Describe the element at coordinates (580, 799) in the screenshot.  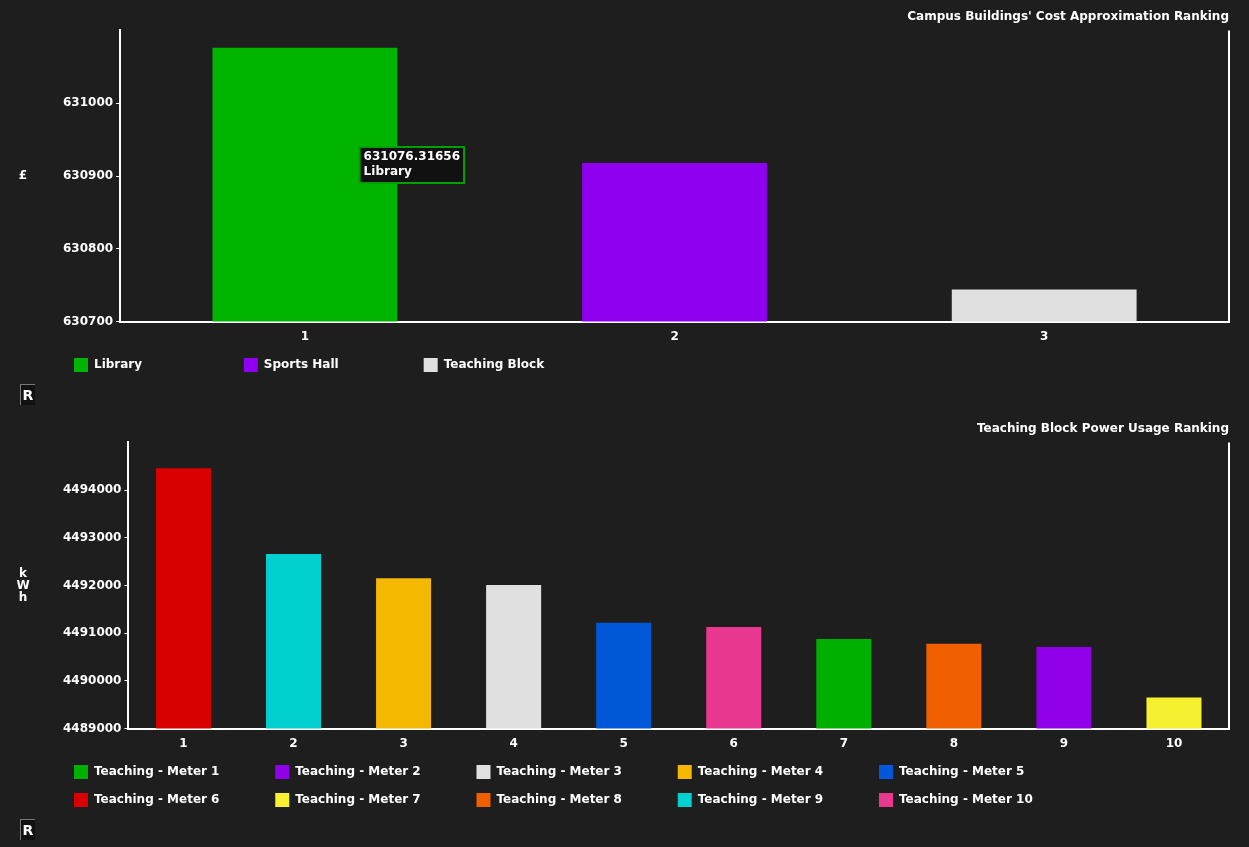
I see `legend-label: Teaching - Meter 8` at that location.